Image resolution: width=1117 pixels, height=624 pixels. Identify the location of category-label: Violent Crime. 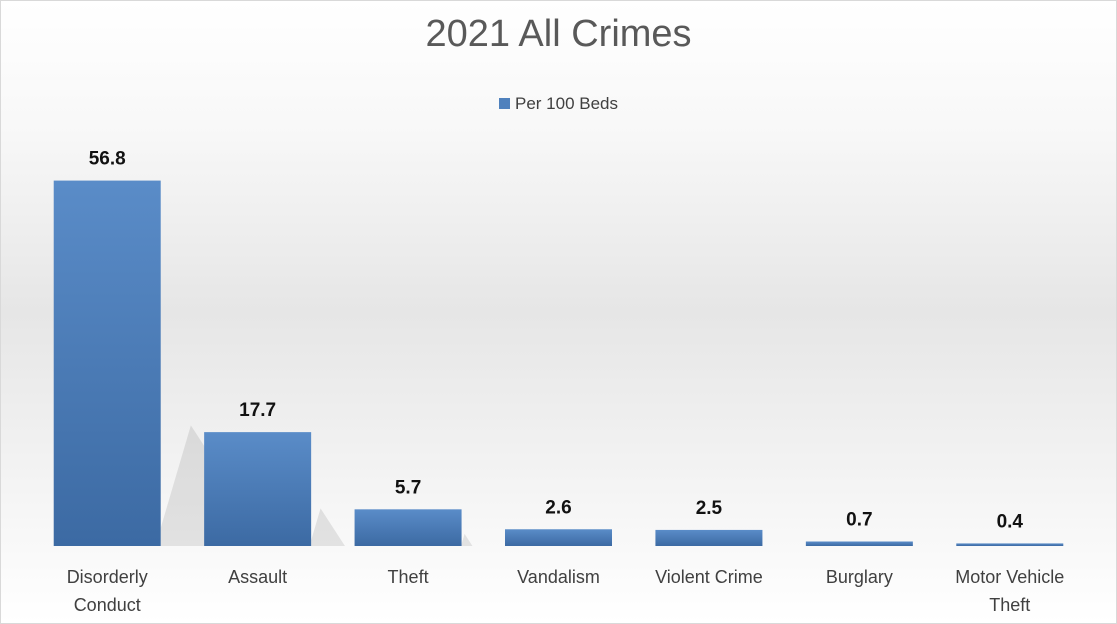
(709, 577).